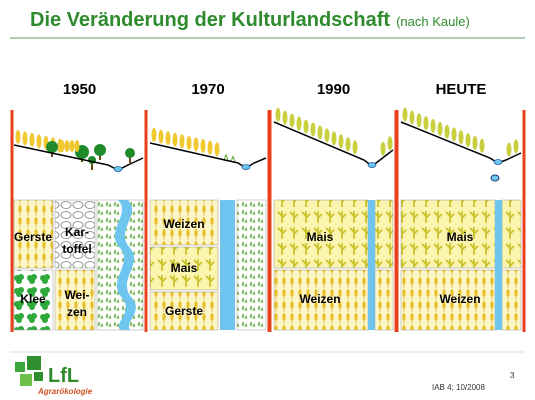 This screenshot has width=535, height=400. Describe the element at coordinates (251, 265) in the screenshot. I see `meadow` at that location.